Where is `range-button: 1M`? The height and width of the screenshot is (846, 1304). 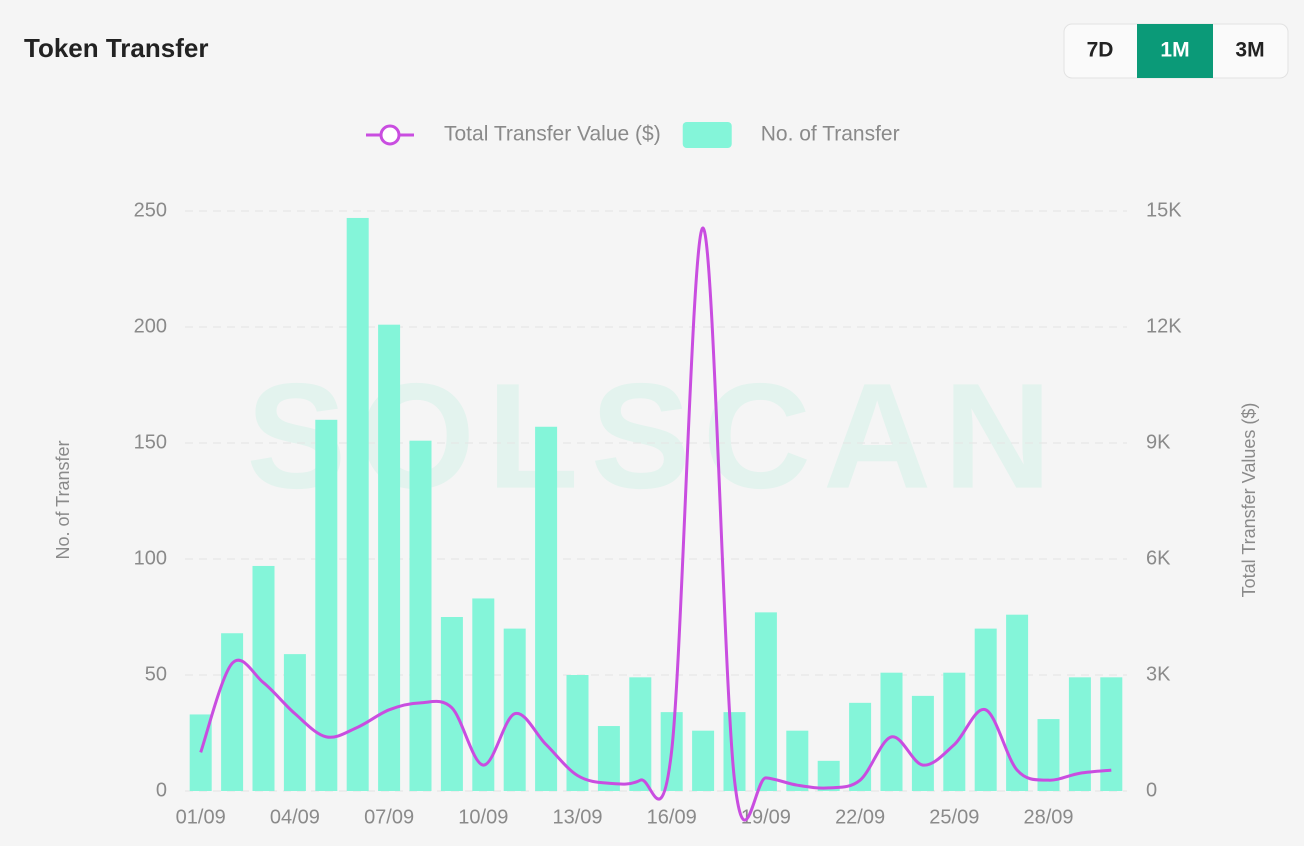 range-button: 1M is located at coordinates (1174, 50).